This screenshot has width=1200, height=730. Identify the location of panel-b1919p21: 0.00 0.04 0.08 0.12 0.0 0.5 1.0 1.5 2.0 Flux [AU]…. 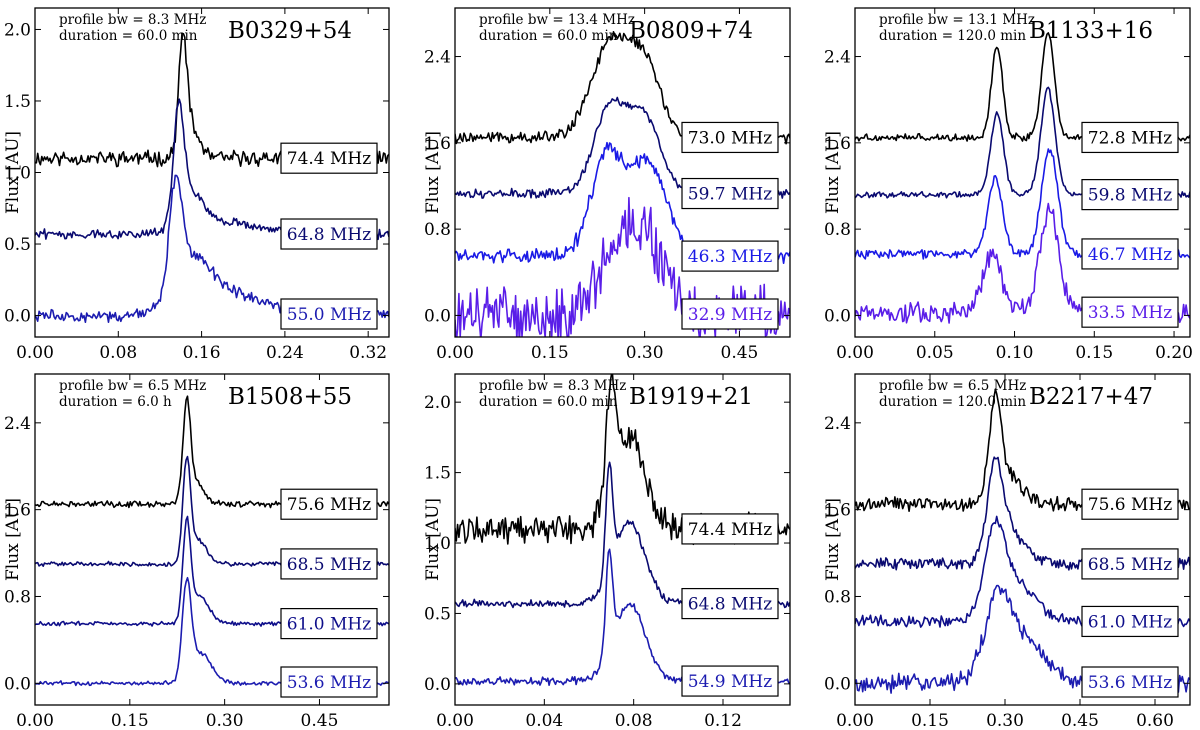
(607, 551).